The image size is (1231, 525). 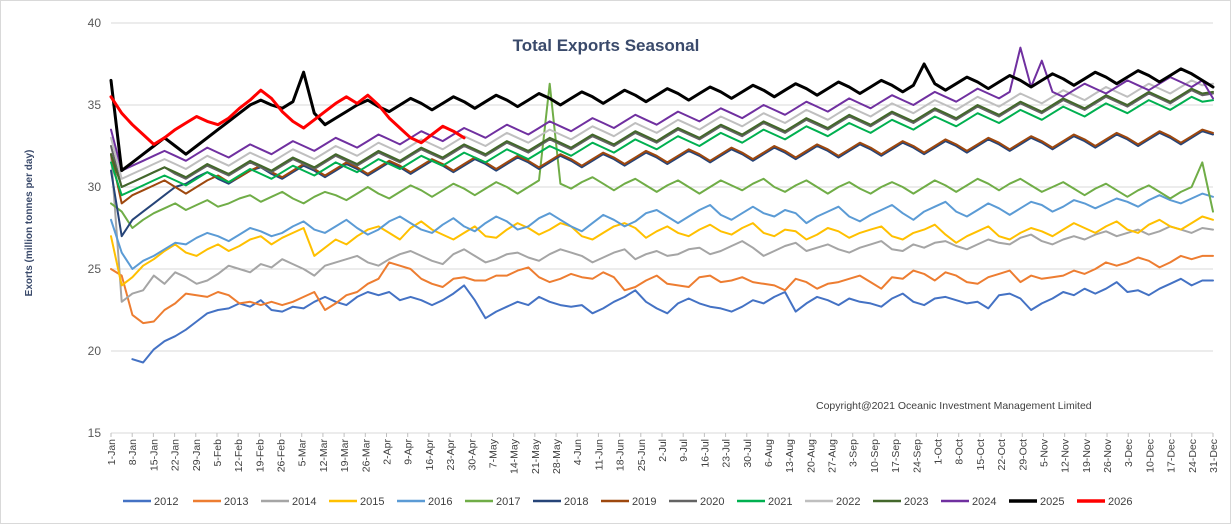 I want to click on x-tick-label: 23-Apr, so click(x=451, y=454).